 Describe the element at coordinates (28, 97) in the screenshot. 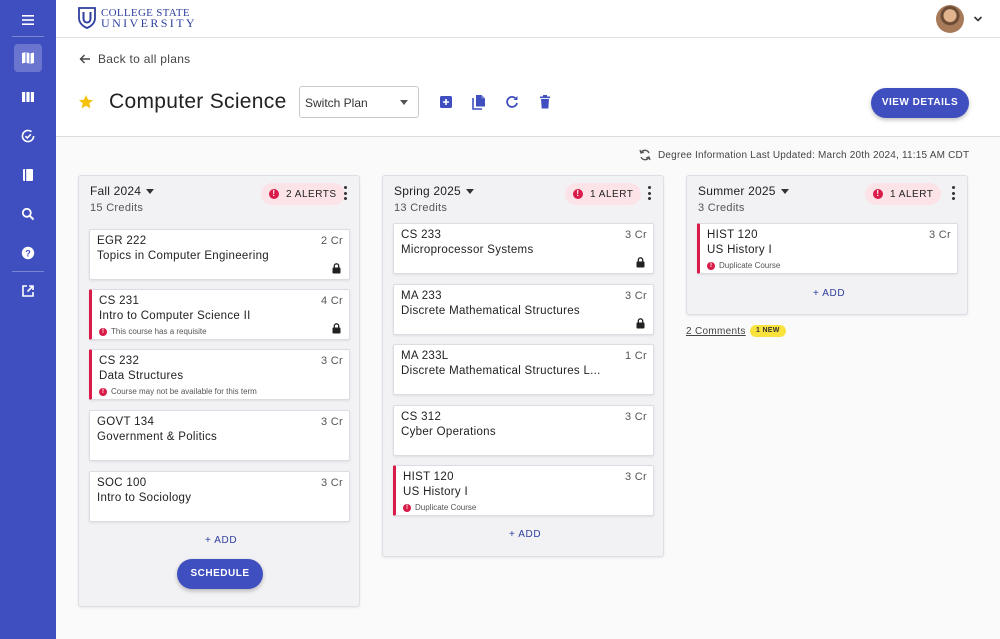

I see `sidebar-item-columns` at that location.